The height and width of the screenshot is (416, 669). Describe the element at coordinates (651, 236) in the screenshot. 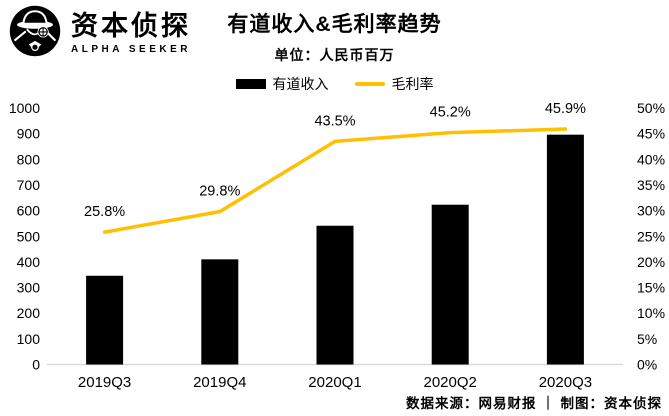

I see `right-axis-tick: 25%` at that location.